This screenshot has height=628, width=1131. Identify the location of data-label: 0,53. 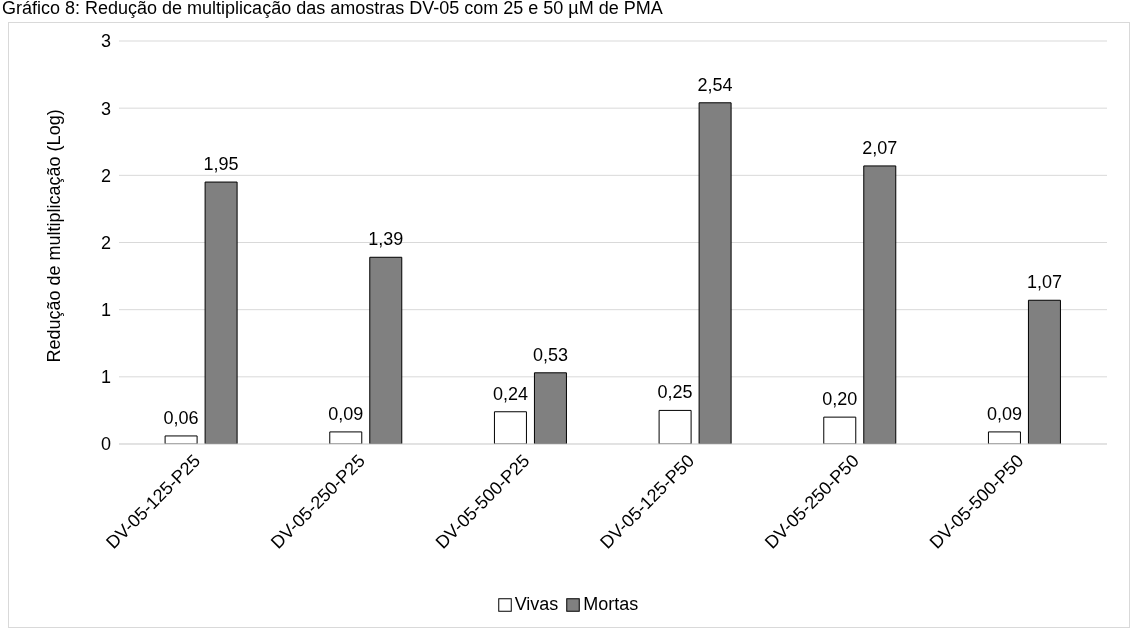
(550, 354).